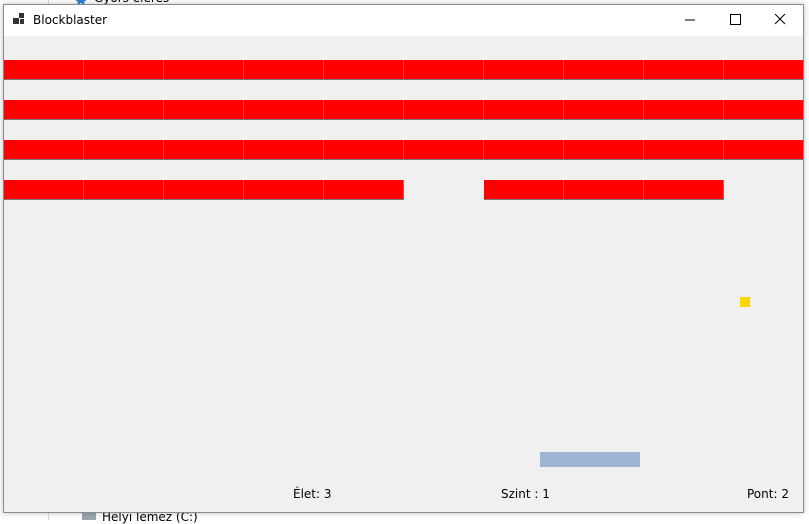 This screenshot has height=524, width=809. What do you see at coordinates (590, 459) in the screenshot?
I see `paddle` at bounding box center [590, 459].